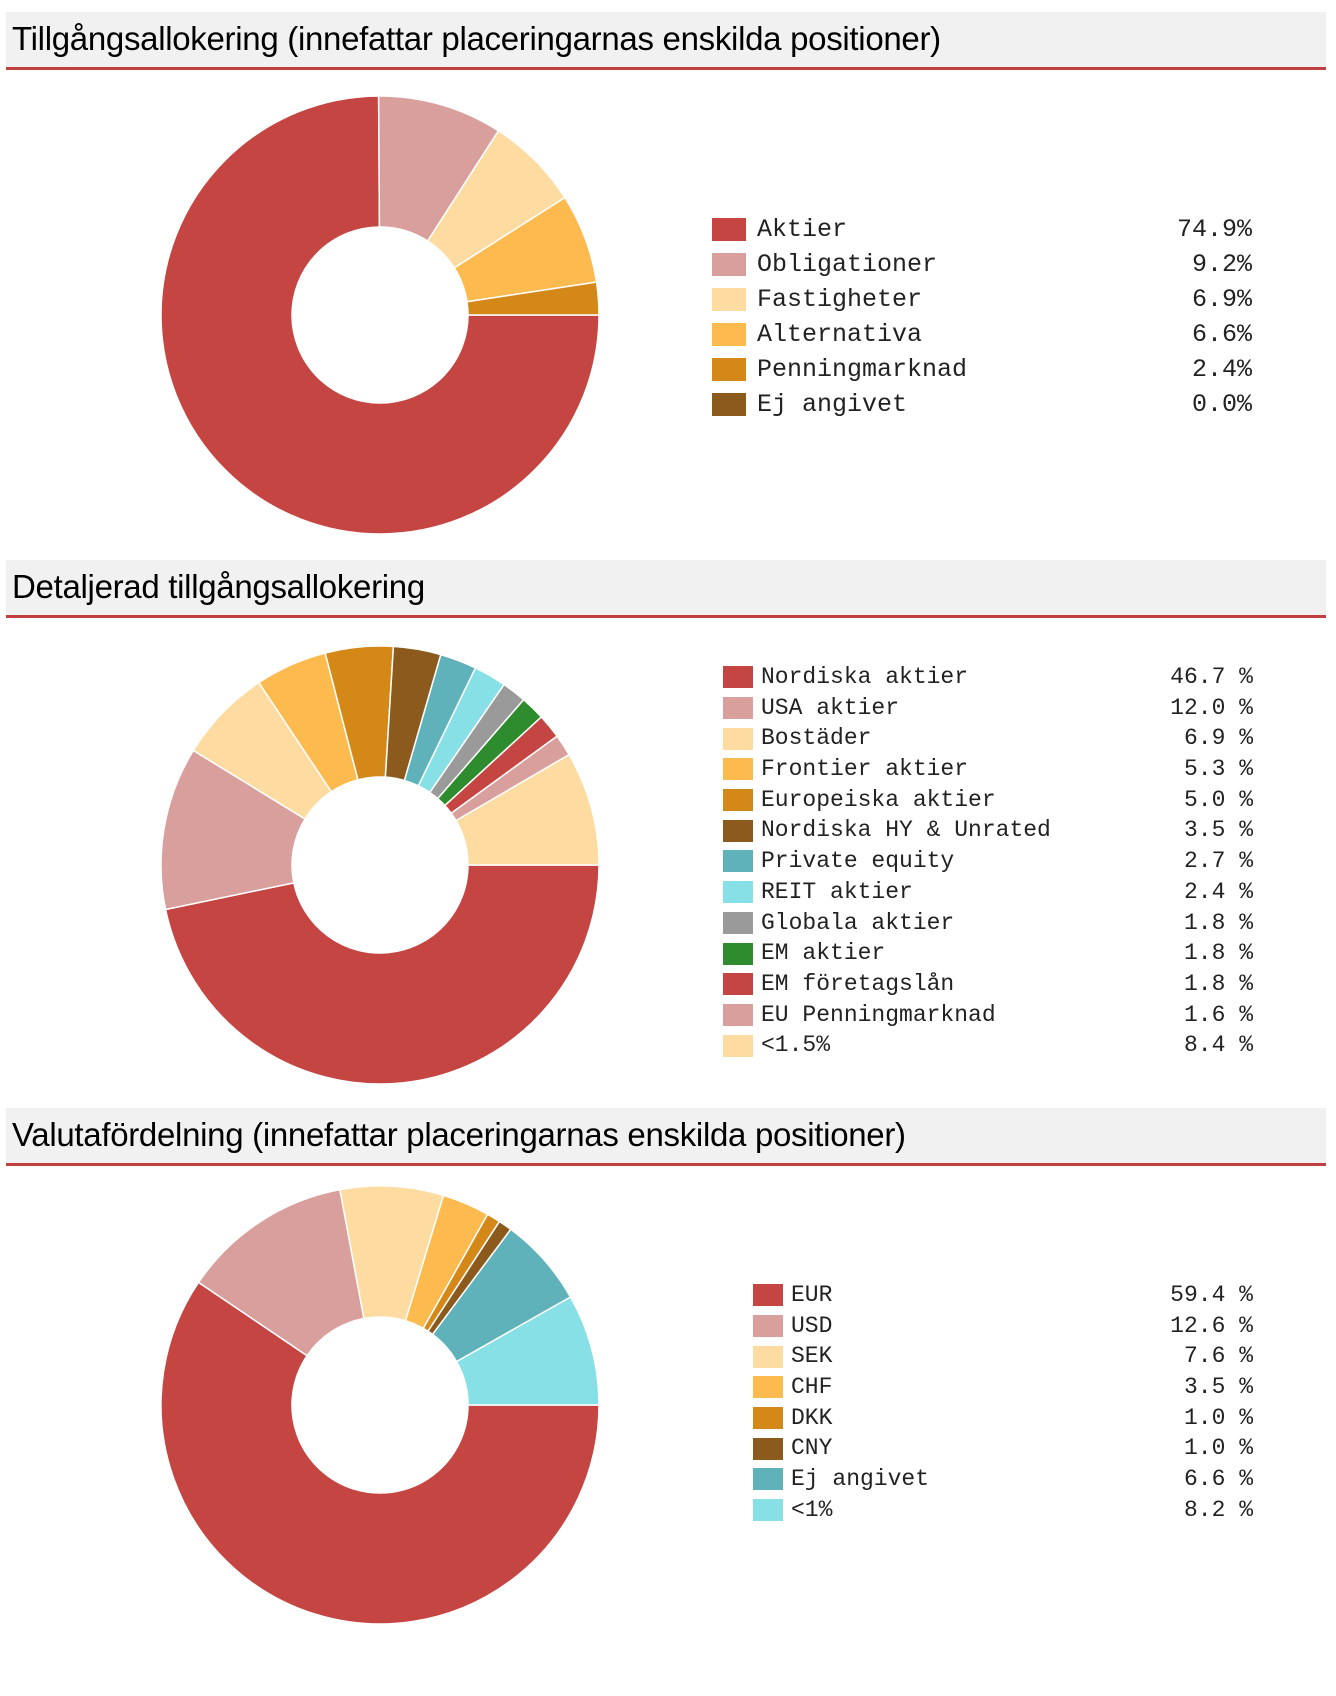 Image resolution: width=1336 pixels, height=1696 pixels. Describe the element at coordinates (878, 1014) in the screenshot. I see `legend-label: EU Penningmarknad` at that location.